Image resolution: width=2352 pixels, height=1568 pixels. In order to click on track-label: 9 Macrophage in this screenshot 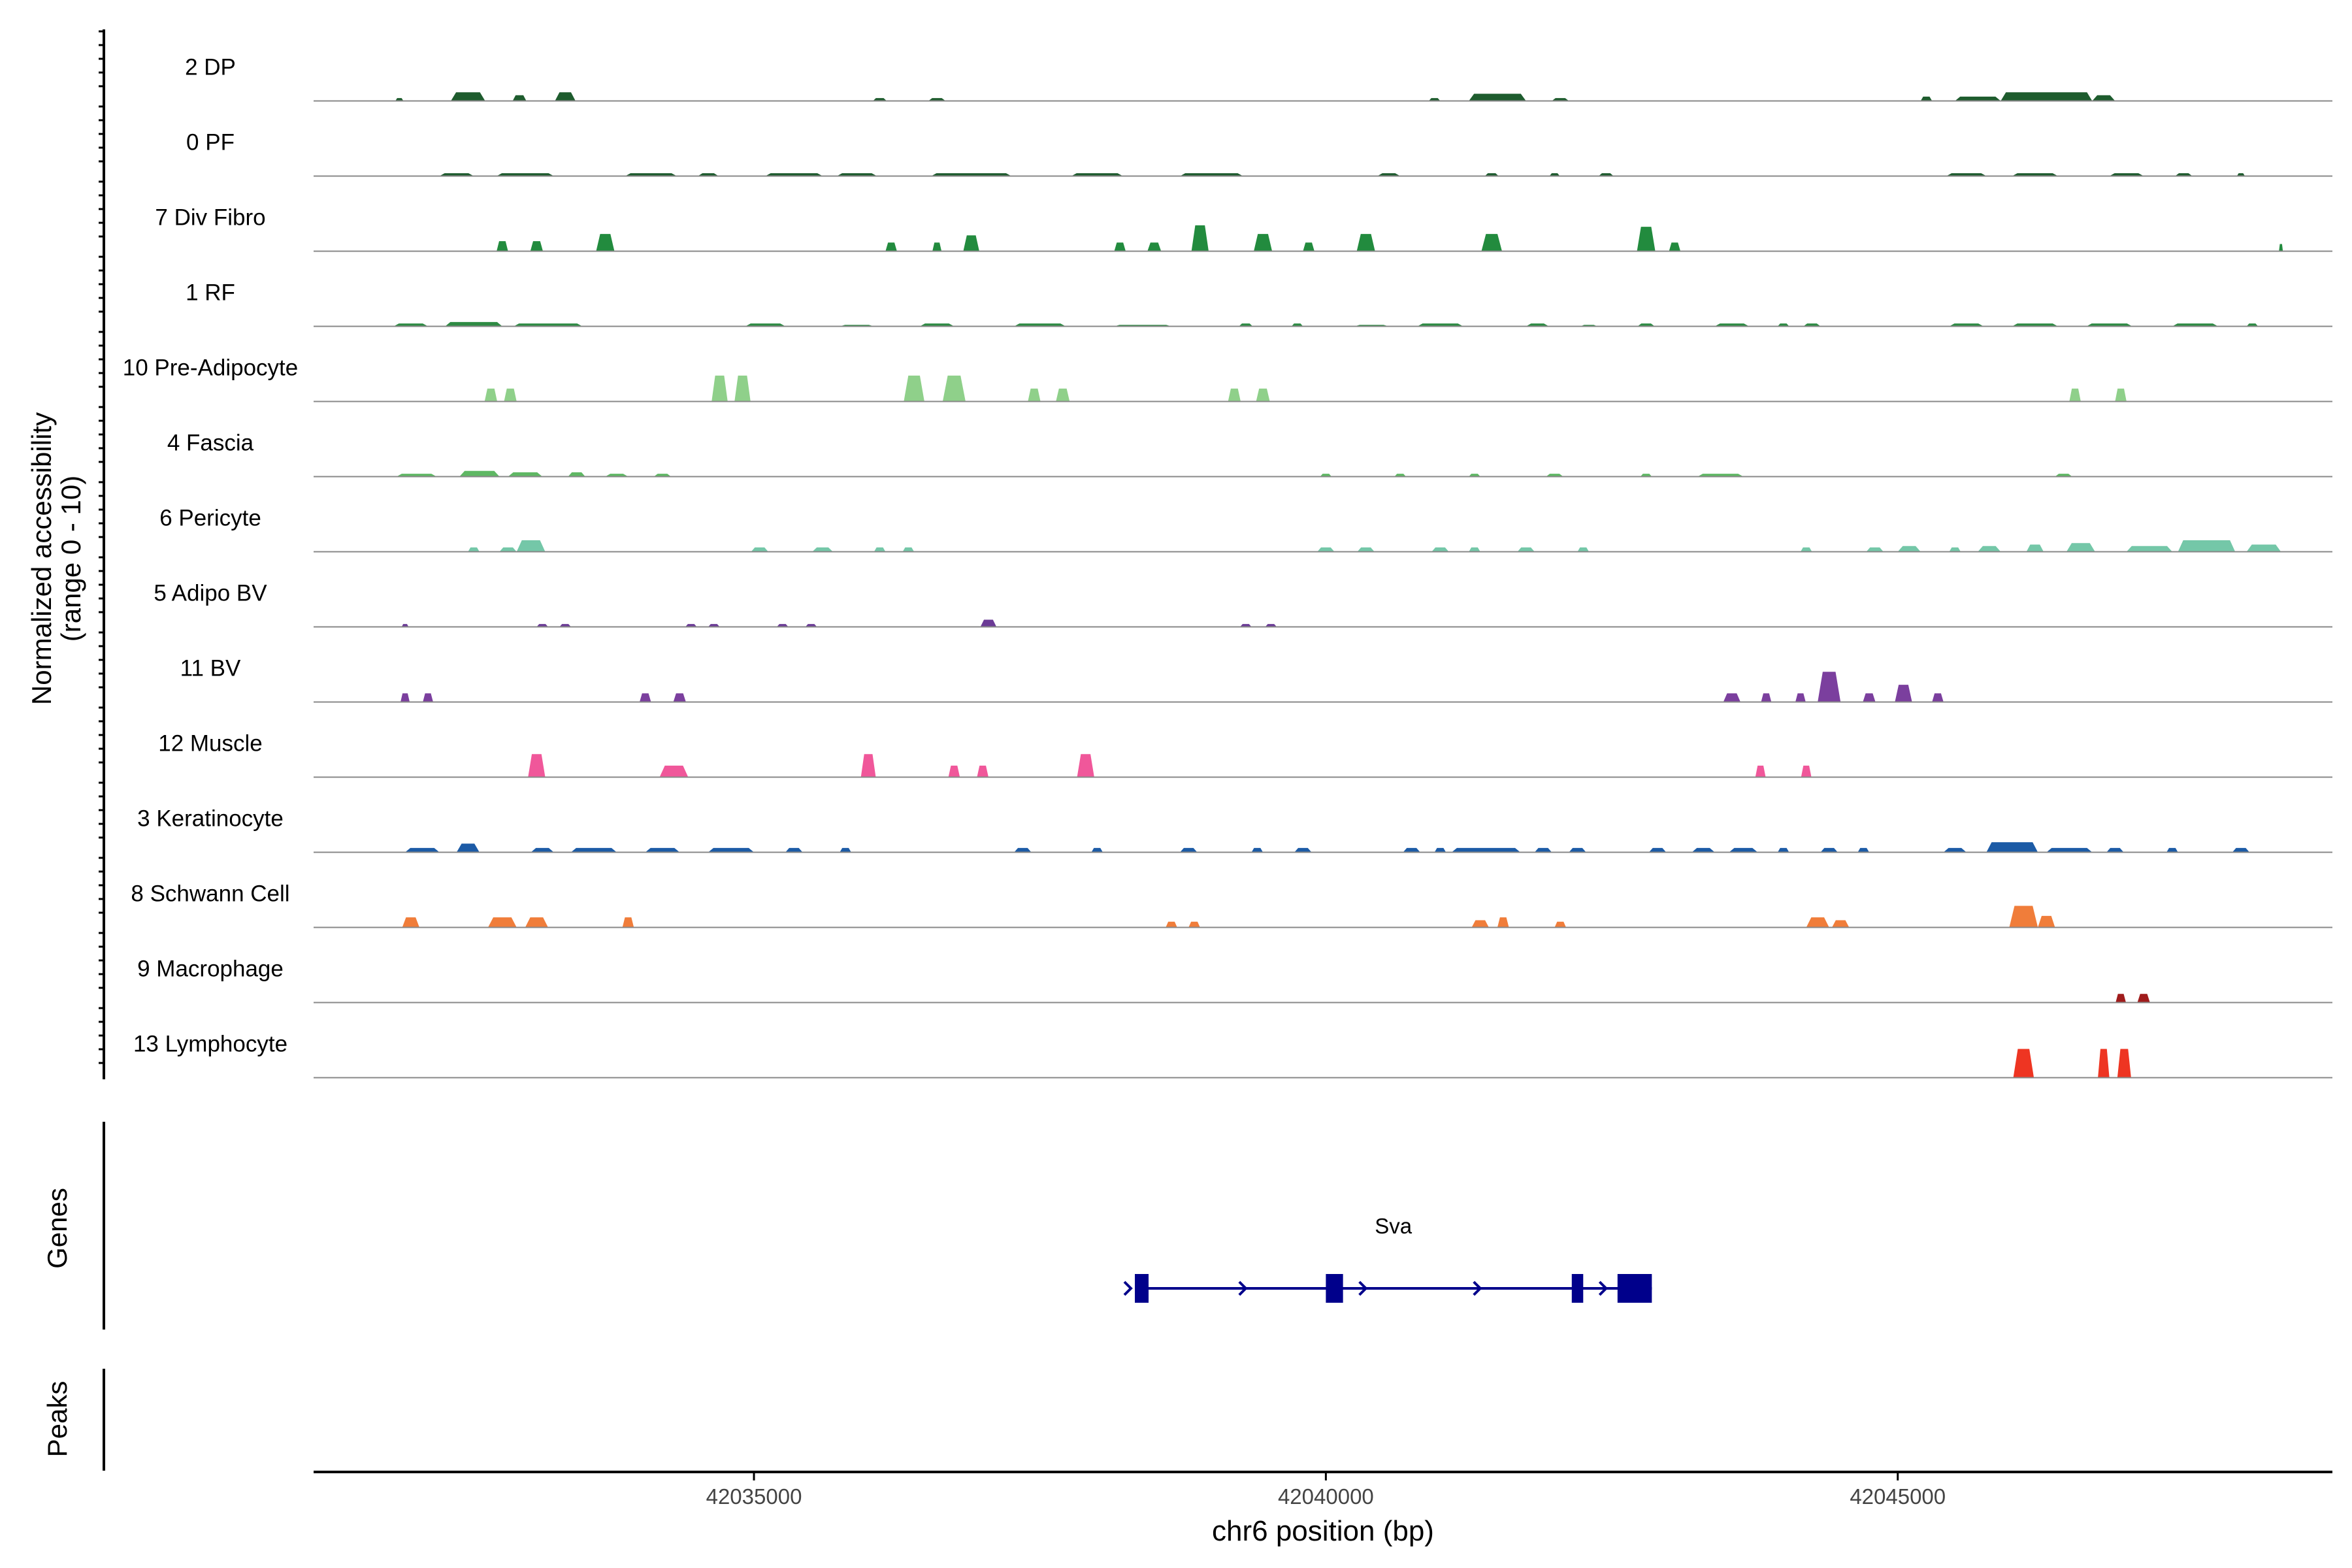, I will do `click(210, 969)`.